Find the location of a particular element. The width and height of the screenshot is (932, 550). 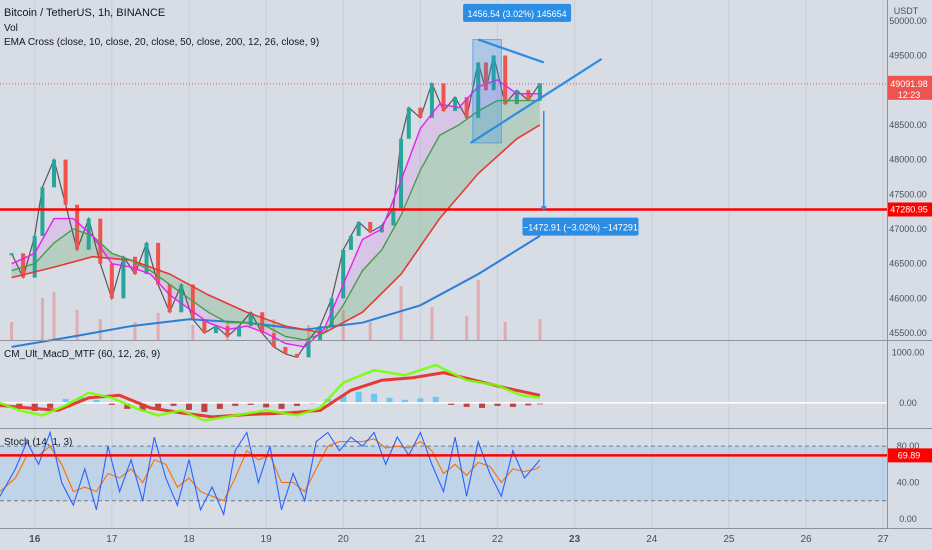

level-price-value: 47280.95 is located at coordinates (909, 209).